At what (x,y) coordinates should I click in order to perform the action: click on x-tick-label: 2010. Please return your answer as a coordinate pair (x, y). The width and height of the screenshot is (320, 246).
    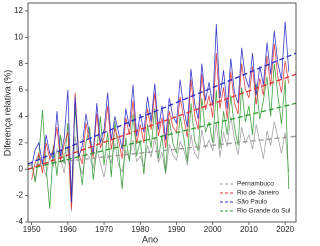
    Looking at the image, I should click on (249, 229).